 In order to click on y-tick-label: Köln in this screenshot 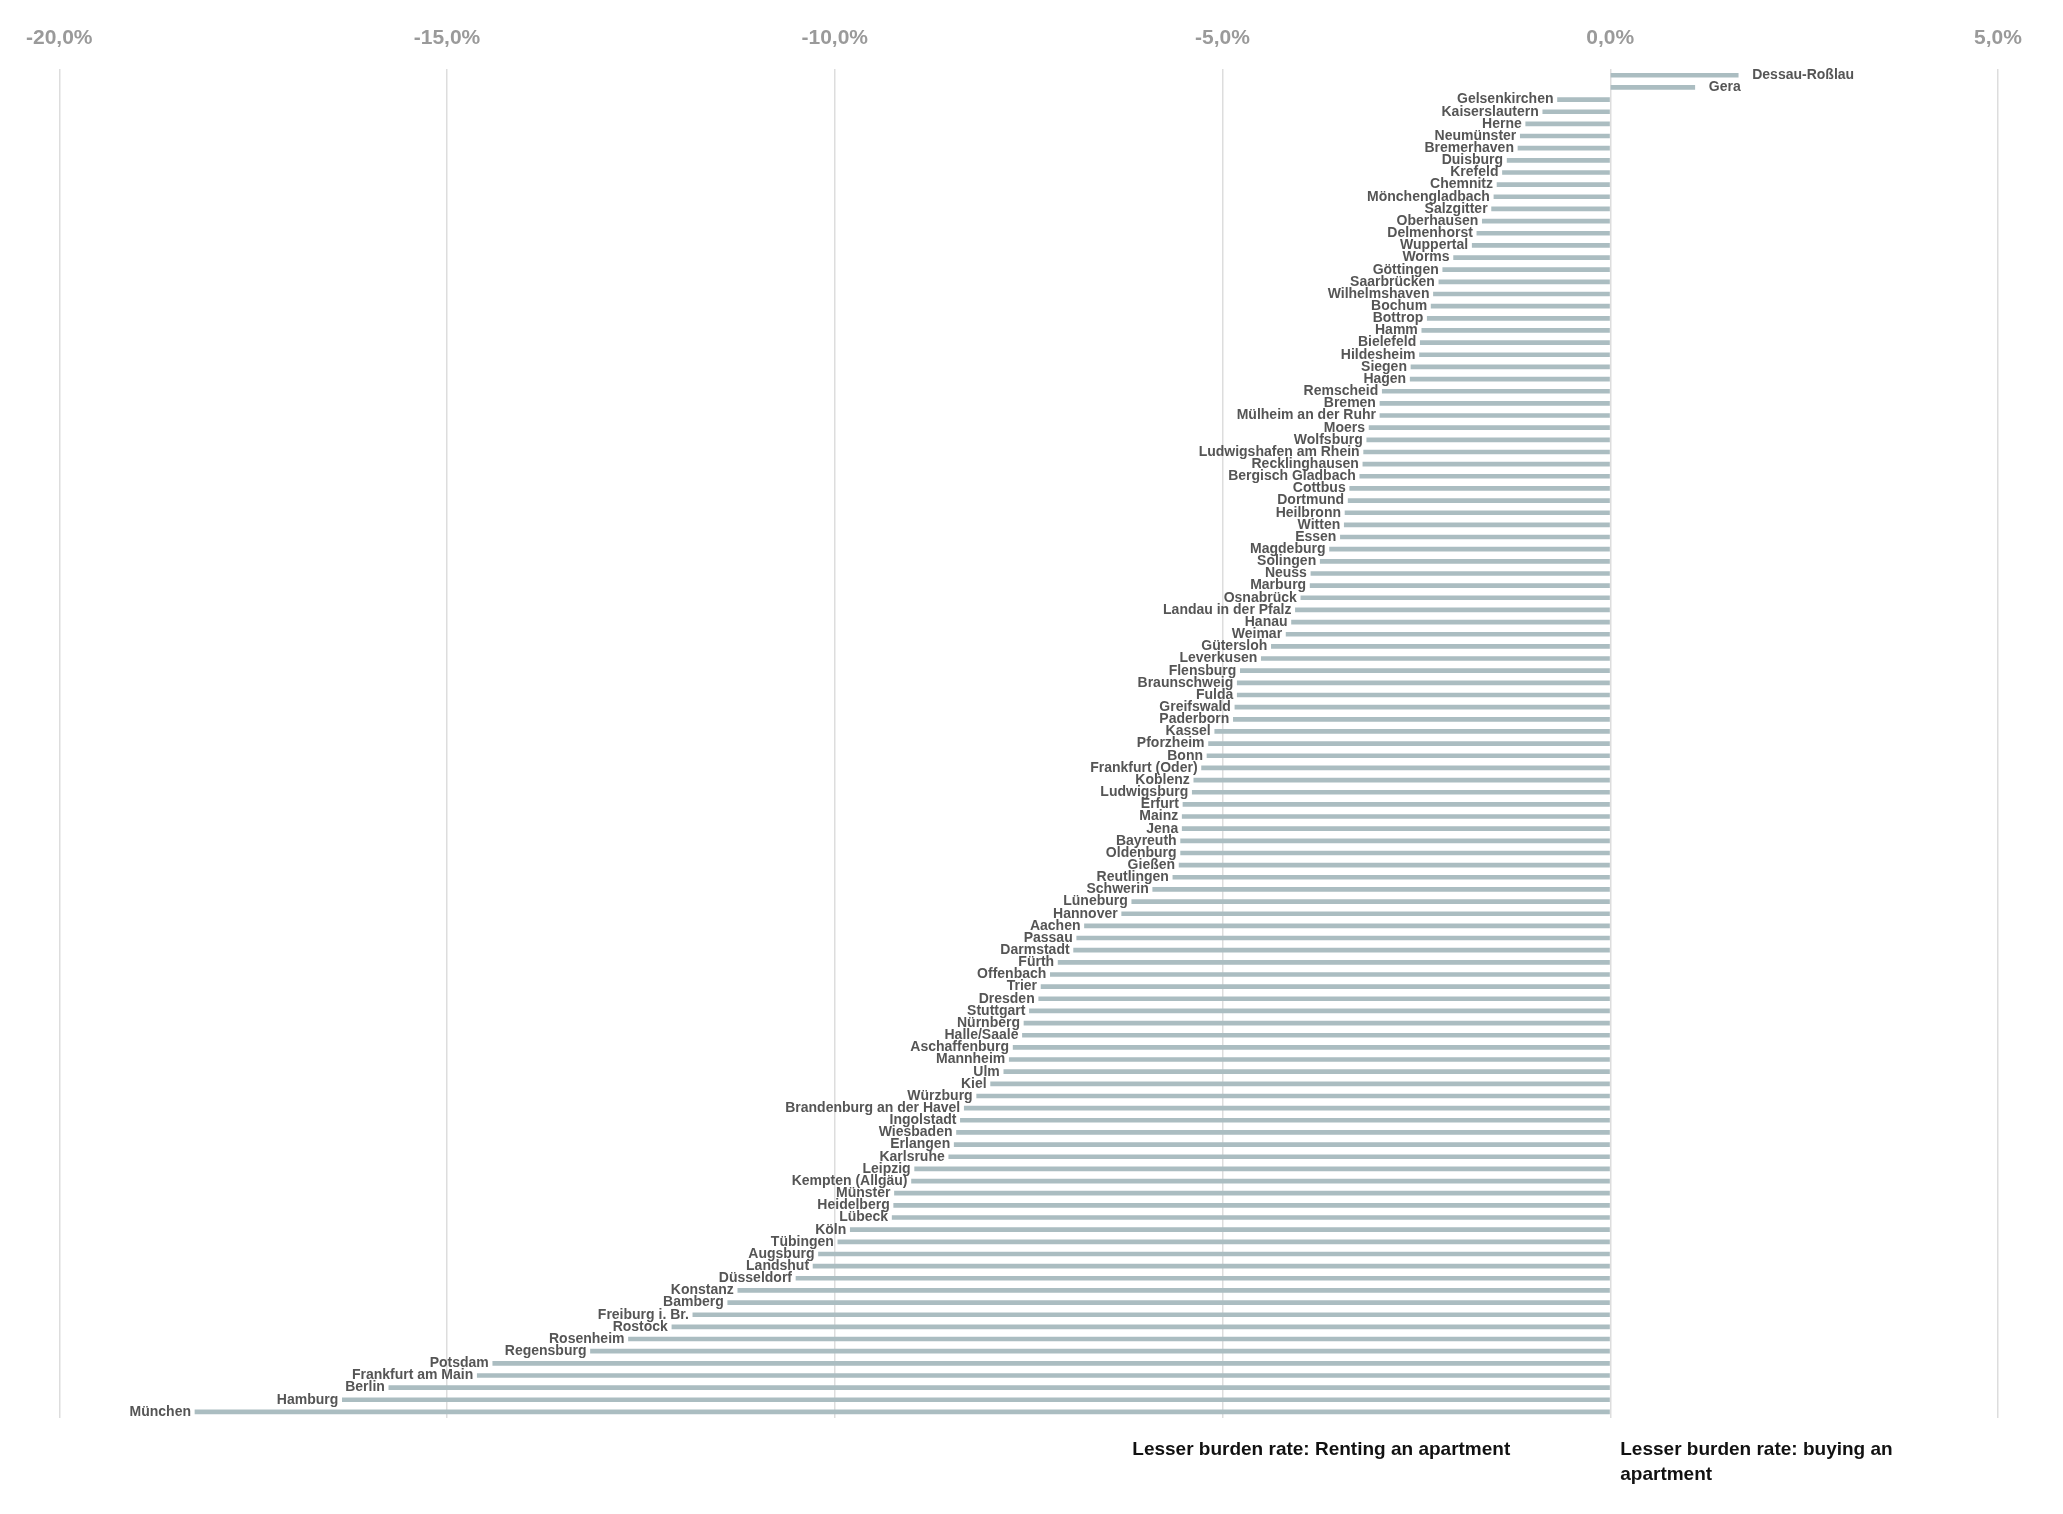, I will do `click(831, 1228)`.